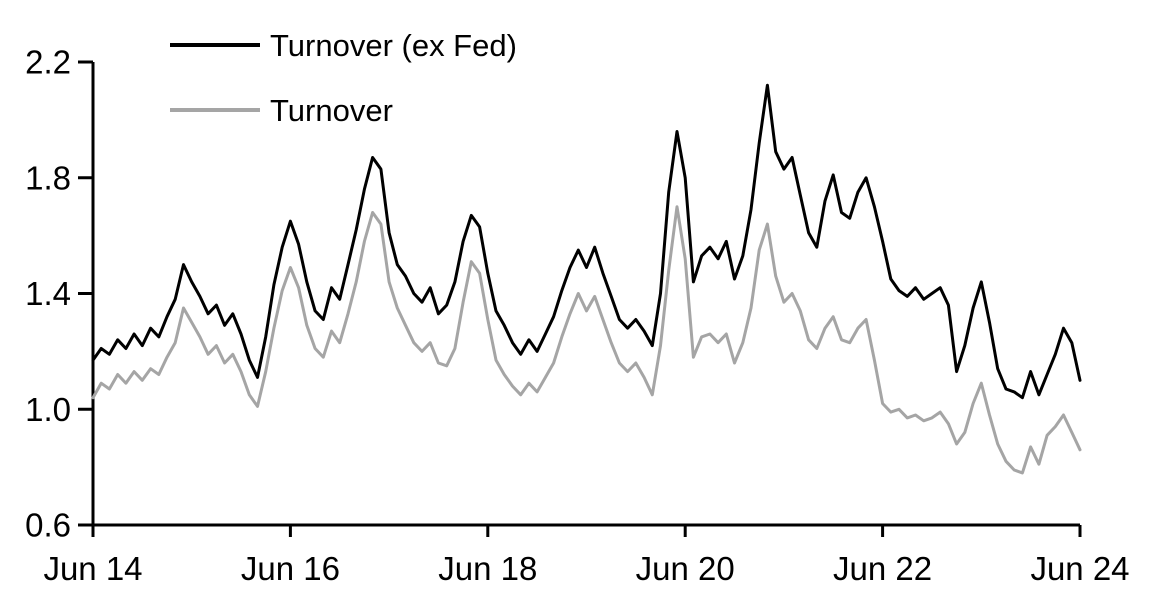 This screenshot has height=597, width=1152. Describe the element at coordinates (48, 293) in the screenshot. I see `y-tick-label: 1.4` at that location.